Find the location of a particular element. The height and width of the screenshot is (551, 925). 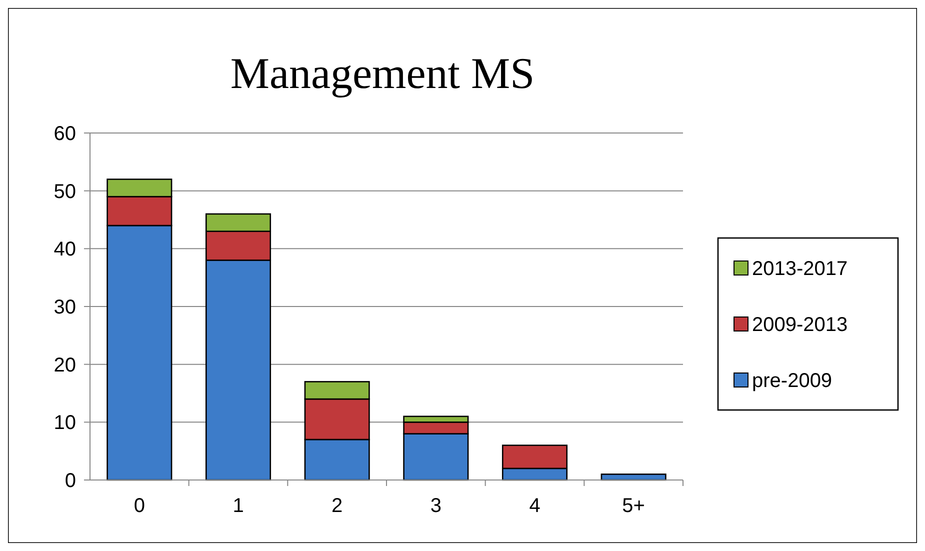

y-tick-label: 50 is located at coordinates (65, 191).